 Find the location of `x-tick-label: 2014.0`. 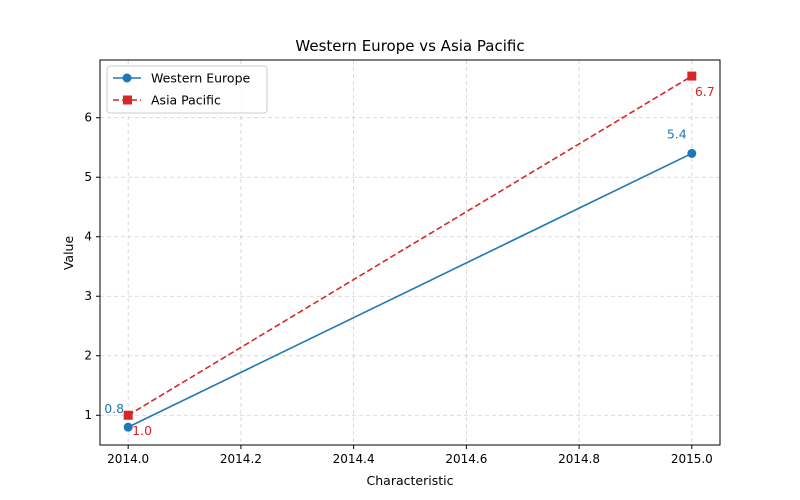

x-tick-label: 2014.0 is located at coordinates (128, 459).